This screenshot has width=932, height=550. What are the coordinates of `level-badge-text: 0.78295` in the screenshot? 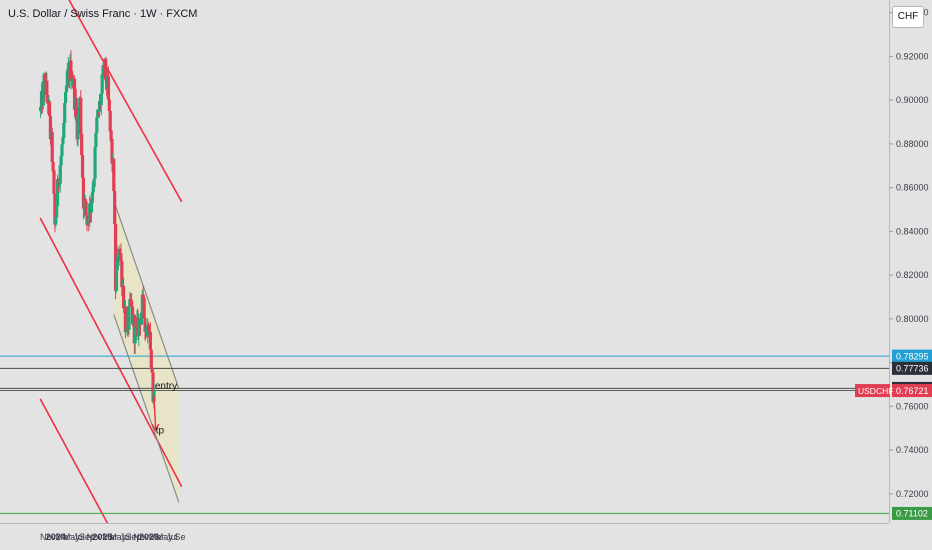 It's located at (912, 356).